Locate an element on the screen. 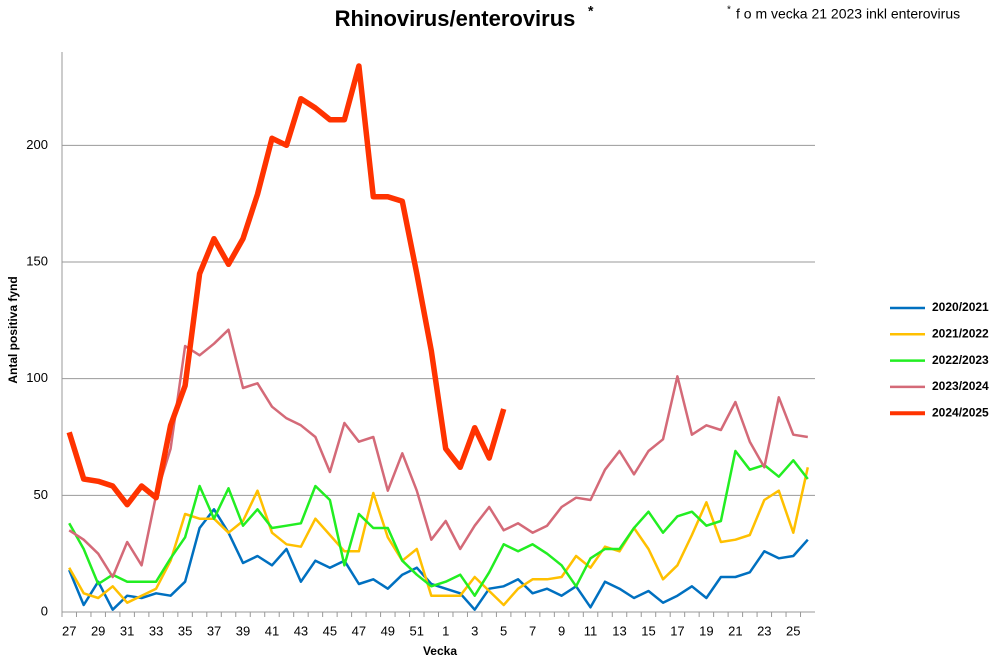 This screenshot has width=997, height=668. note-mark: * is located at coordinates (729, 10).